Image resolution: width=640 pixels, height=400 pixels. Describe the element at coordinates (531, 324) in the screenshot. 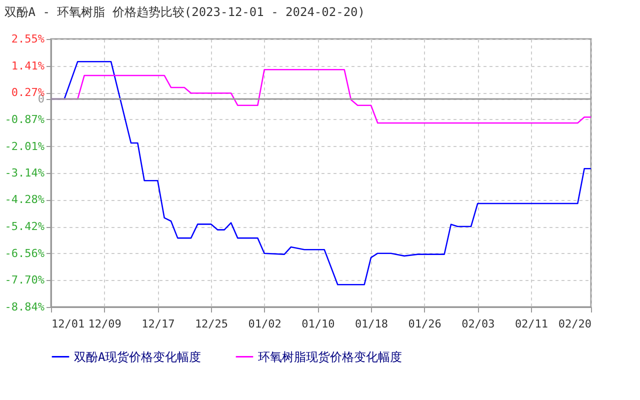

I see `x-tick-label: 02/11` at that location.